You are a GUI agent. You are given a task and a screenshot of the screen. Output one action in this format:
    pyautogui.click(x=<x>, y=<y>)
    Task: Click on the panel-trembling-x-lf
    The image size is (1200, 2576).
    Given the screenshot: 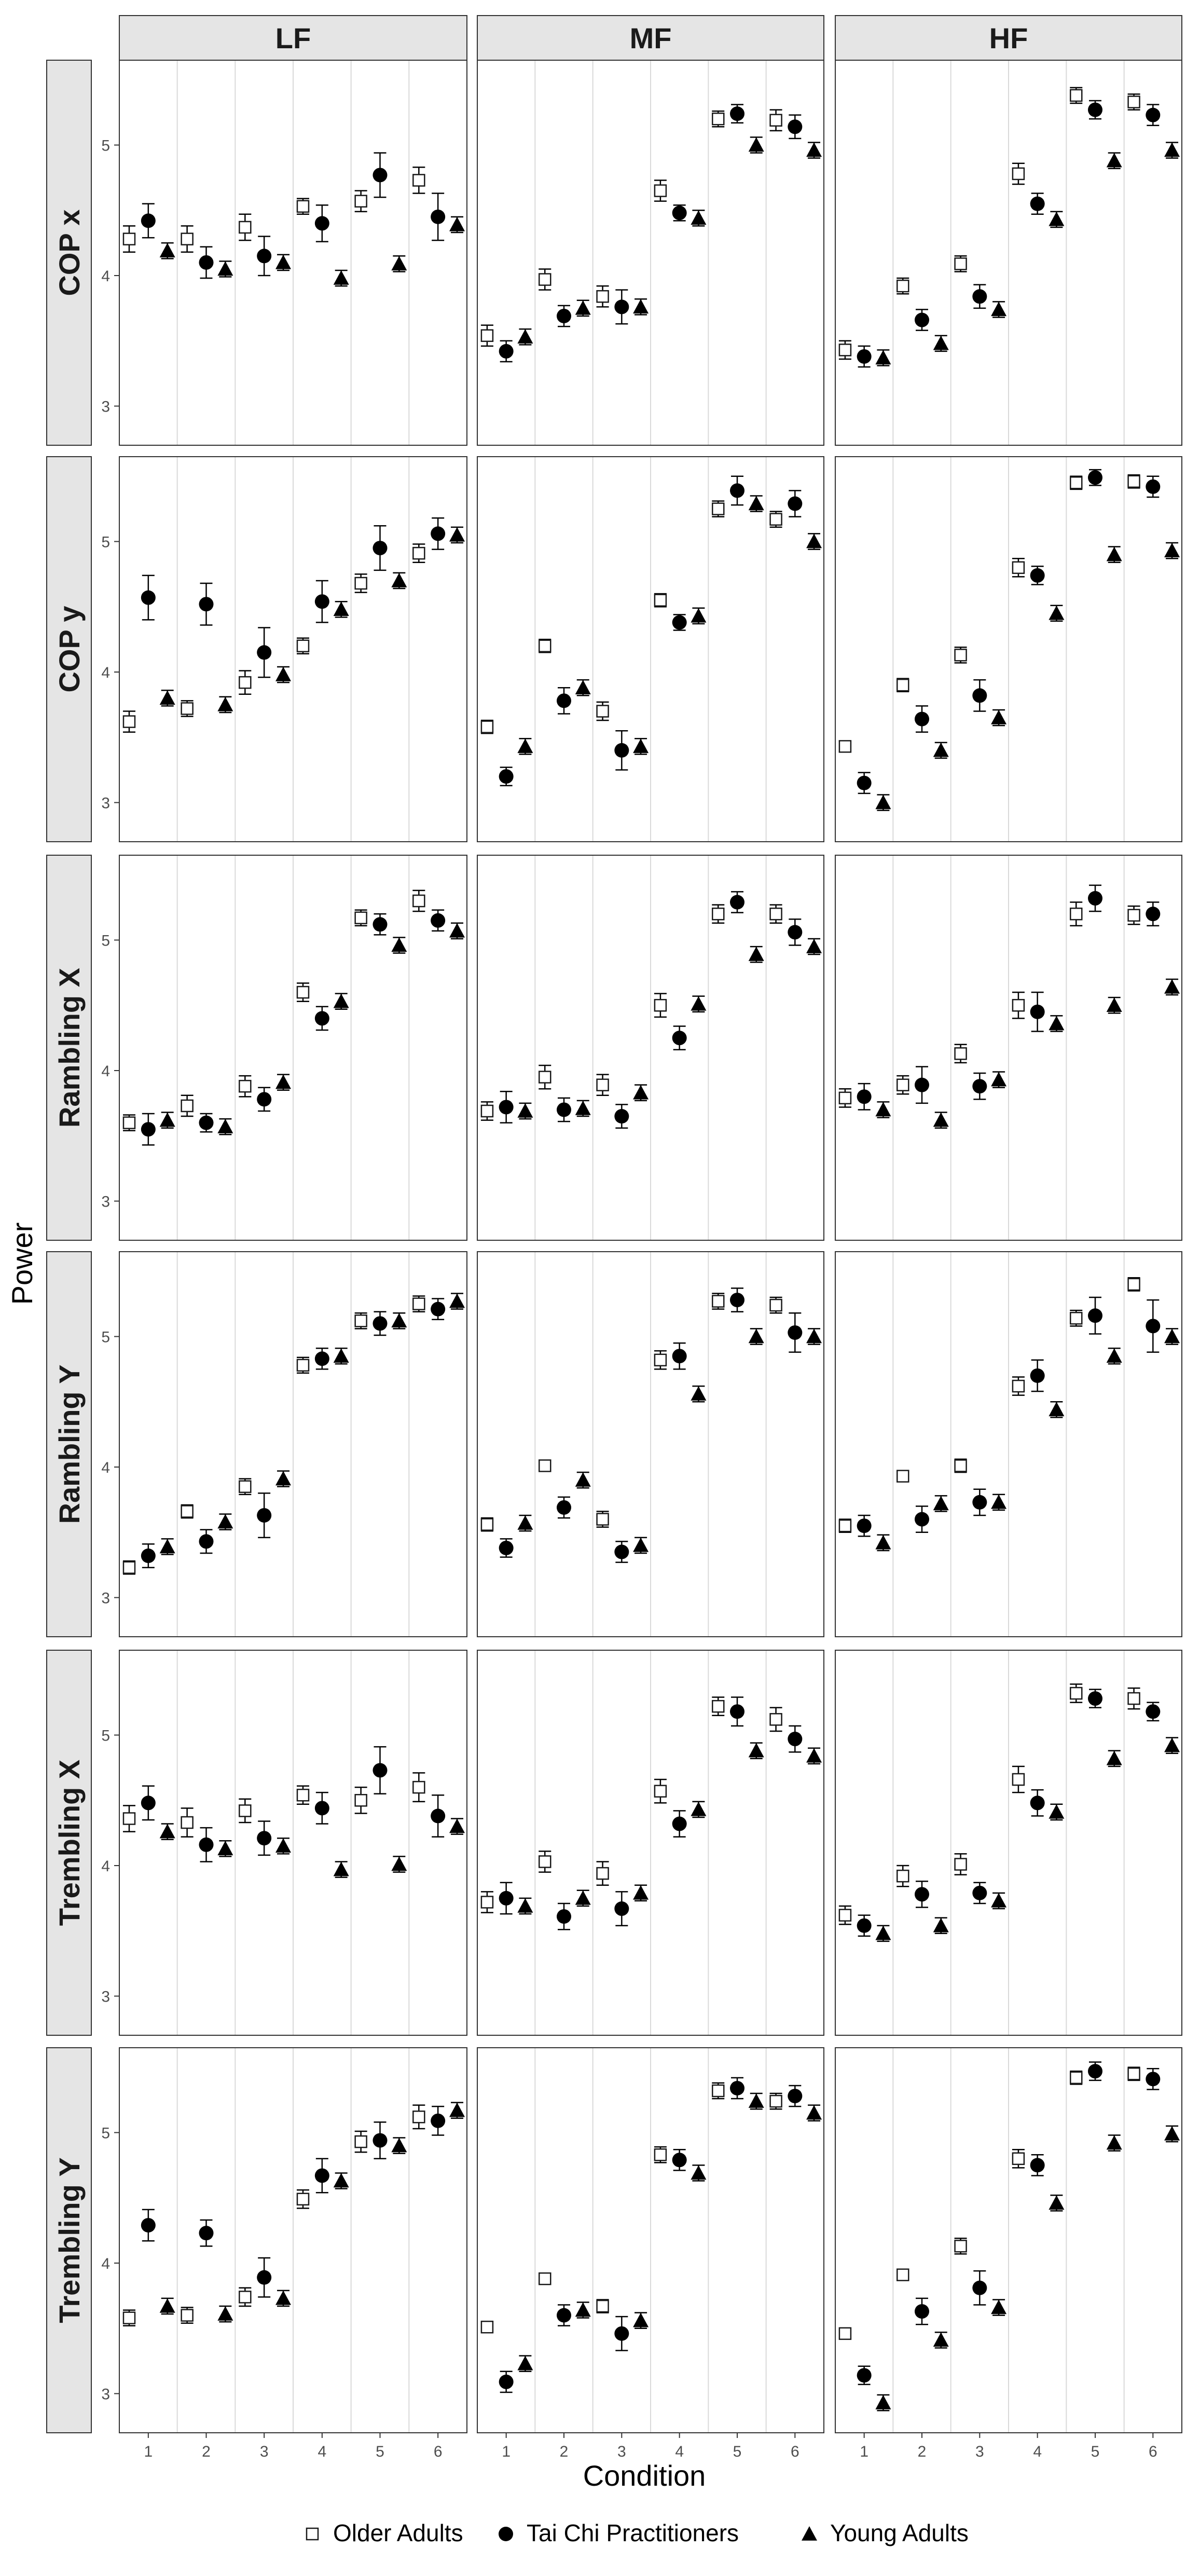 What is the action you would take?
    pyautogui.click(x=293, y=1843)
    